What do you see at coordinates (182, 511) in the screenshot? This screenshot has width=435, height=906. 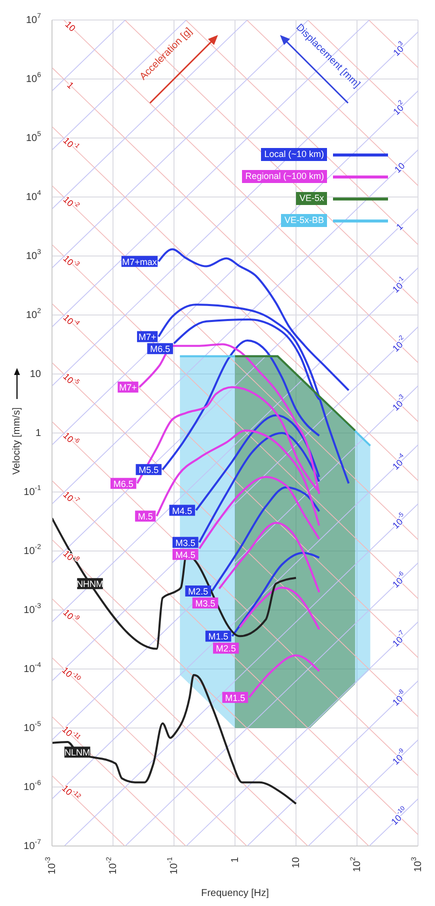 I see `annotation: M4.5` at bounding box center [182, 511].